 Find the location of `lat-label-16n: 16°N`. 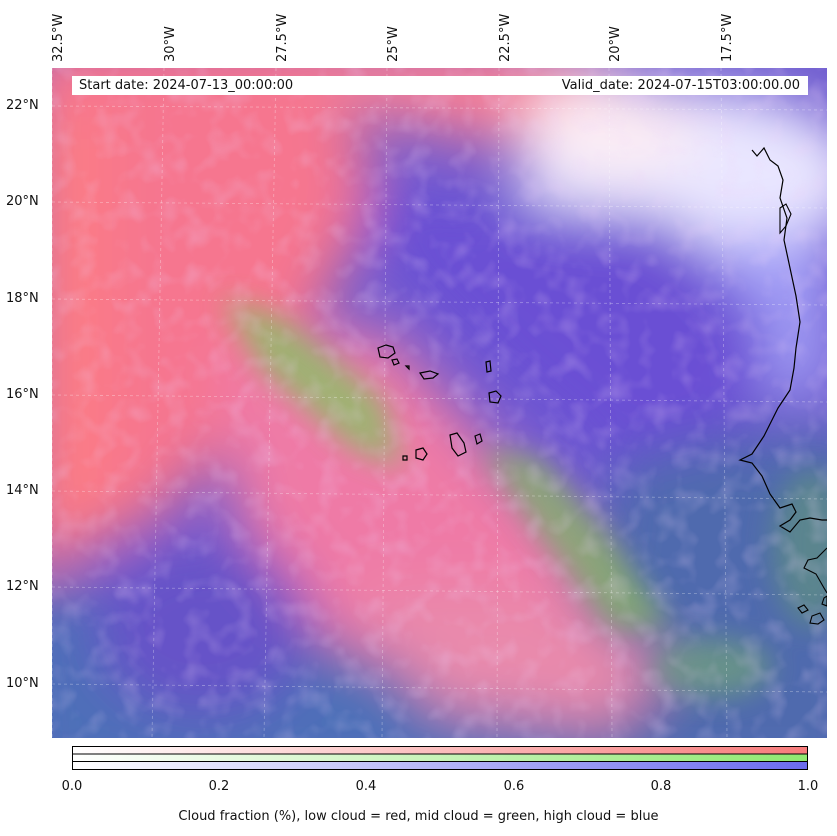

lat-label-16n: 16°N is located at coordinates (22, 394).